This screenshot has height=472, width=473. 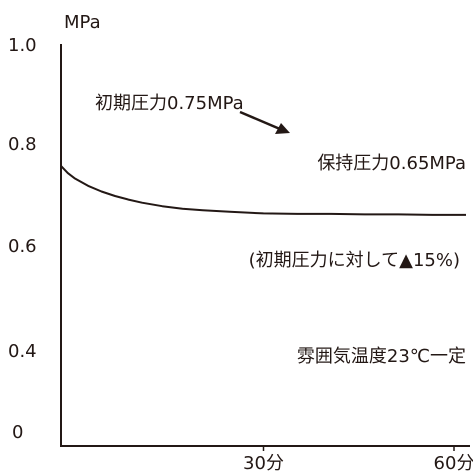 I want to click on y-tick-label: 0.8, so click(x=22, y=144).